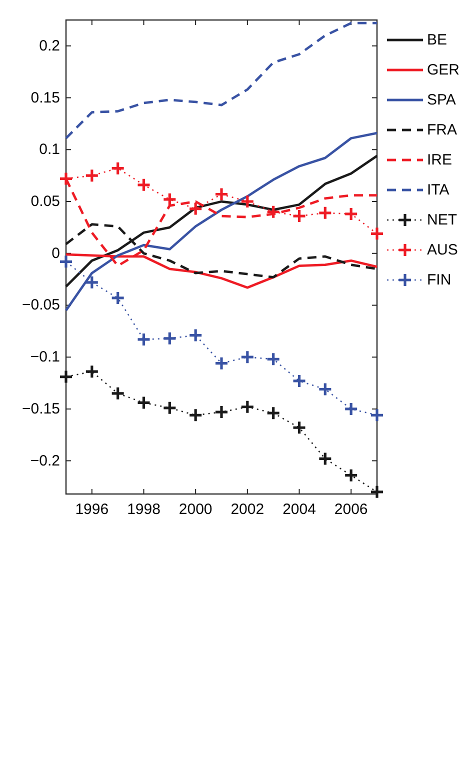 The width and height of the screenshot is (473, 765). I want to click on y-tick-label: 0.2, so click(49, 45).